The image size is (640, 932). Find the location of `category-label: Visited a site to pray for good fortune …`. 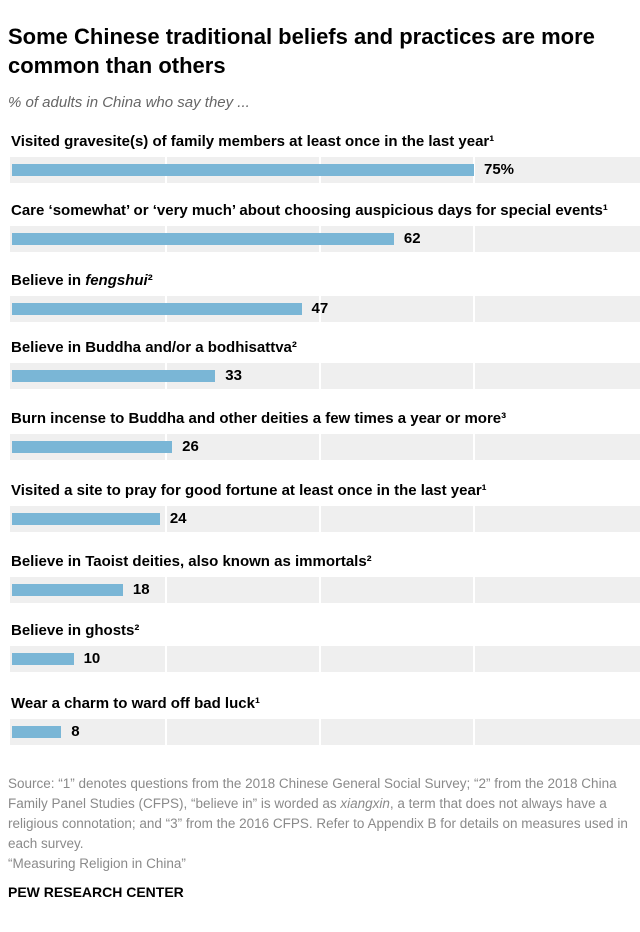

category-label: Visited a site to pray for good fortune … is located at coordinates (249, 490).